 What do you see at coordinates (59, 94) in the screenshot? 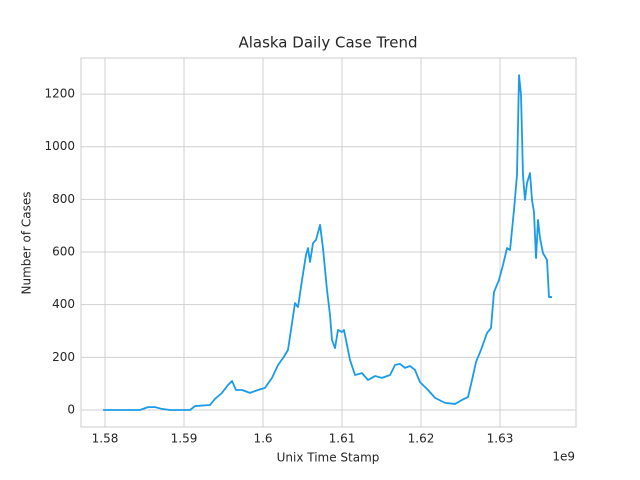
I see `y-tick-label: 1200` at bounding box center [59, 94].